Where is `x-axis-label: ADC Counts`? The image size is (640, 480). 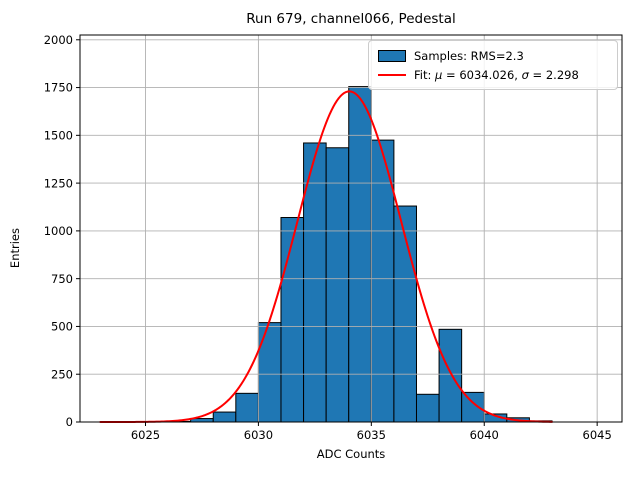
x-axis-label: ADC Counts is located at coordinates (351, 454).